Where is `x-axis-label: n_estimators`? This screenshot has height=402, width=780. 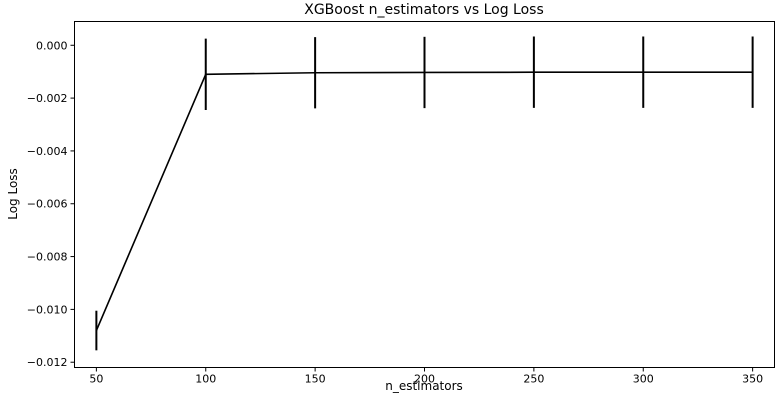 x-axis-label: n_estimators is located at coordinates (424, 386).